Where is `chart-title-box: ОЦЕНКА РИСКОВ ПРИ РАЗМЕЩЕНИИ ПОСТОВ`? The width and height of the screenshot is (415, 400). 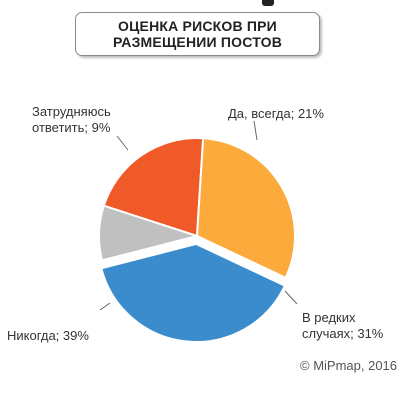 chart-title-box: ОЦЕНКА РИСКОВ ПРИ РАЗМЕЩЕНИИ ПОСТОВ is located at coordinates (197, 34).